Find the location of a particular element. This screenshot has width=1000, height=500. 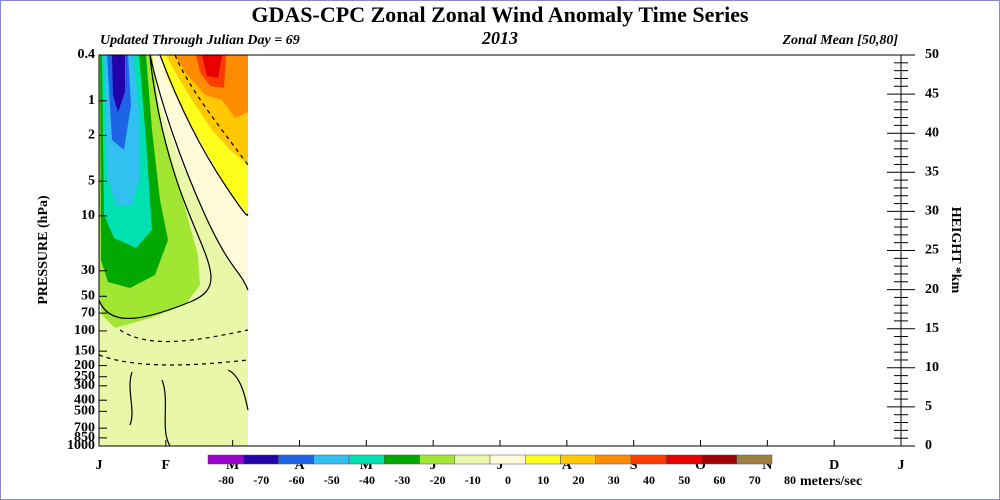

colorbar-label: 50 is located at coordinates (684, 480).